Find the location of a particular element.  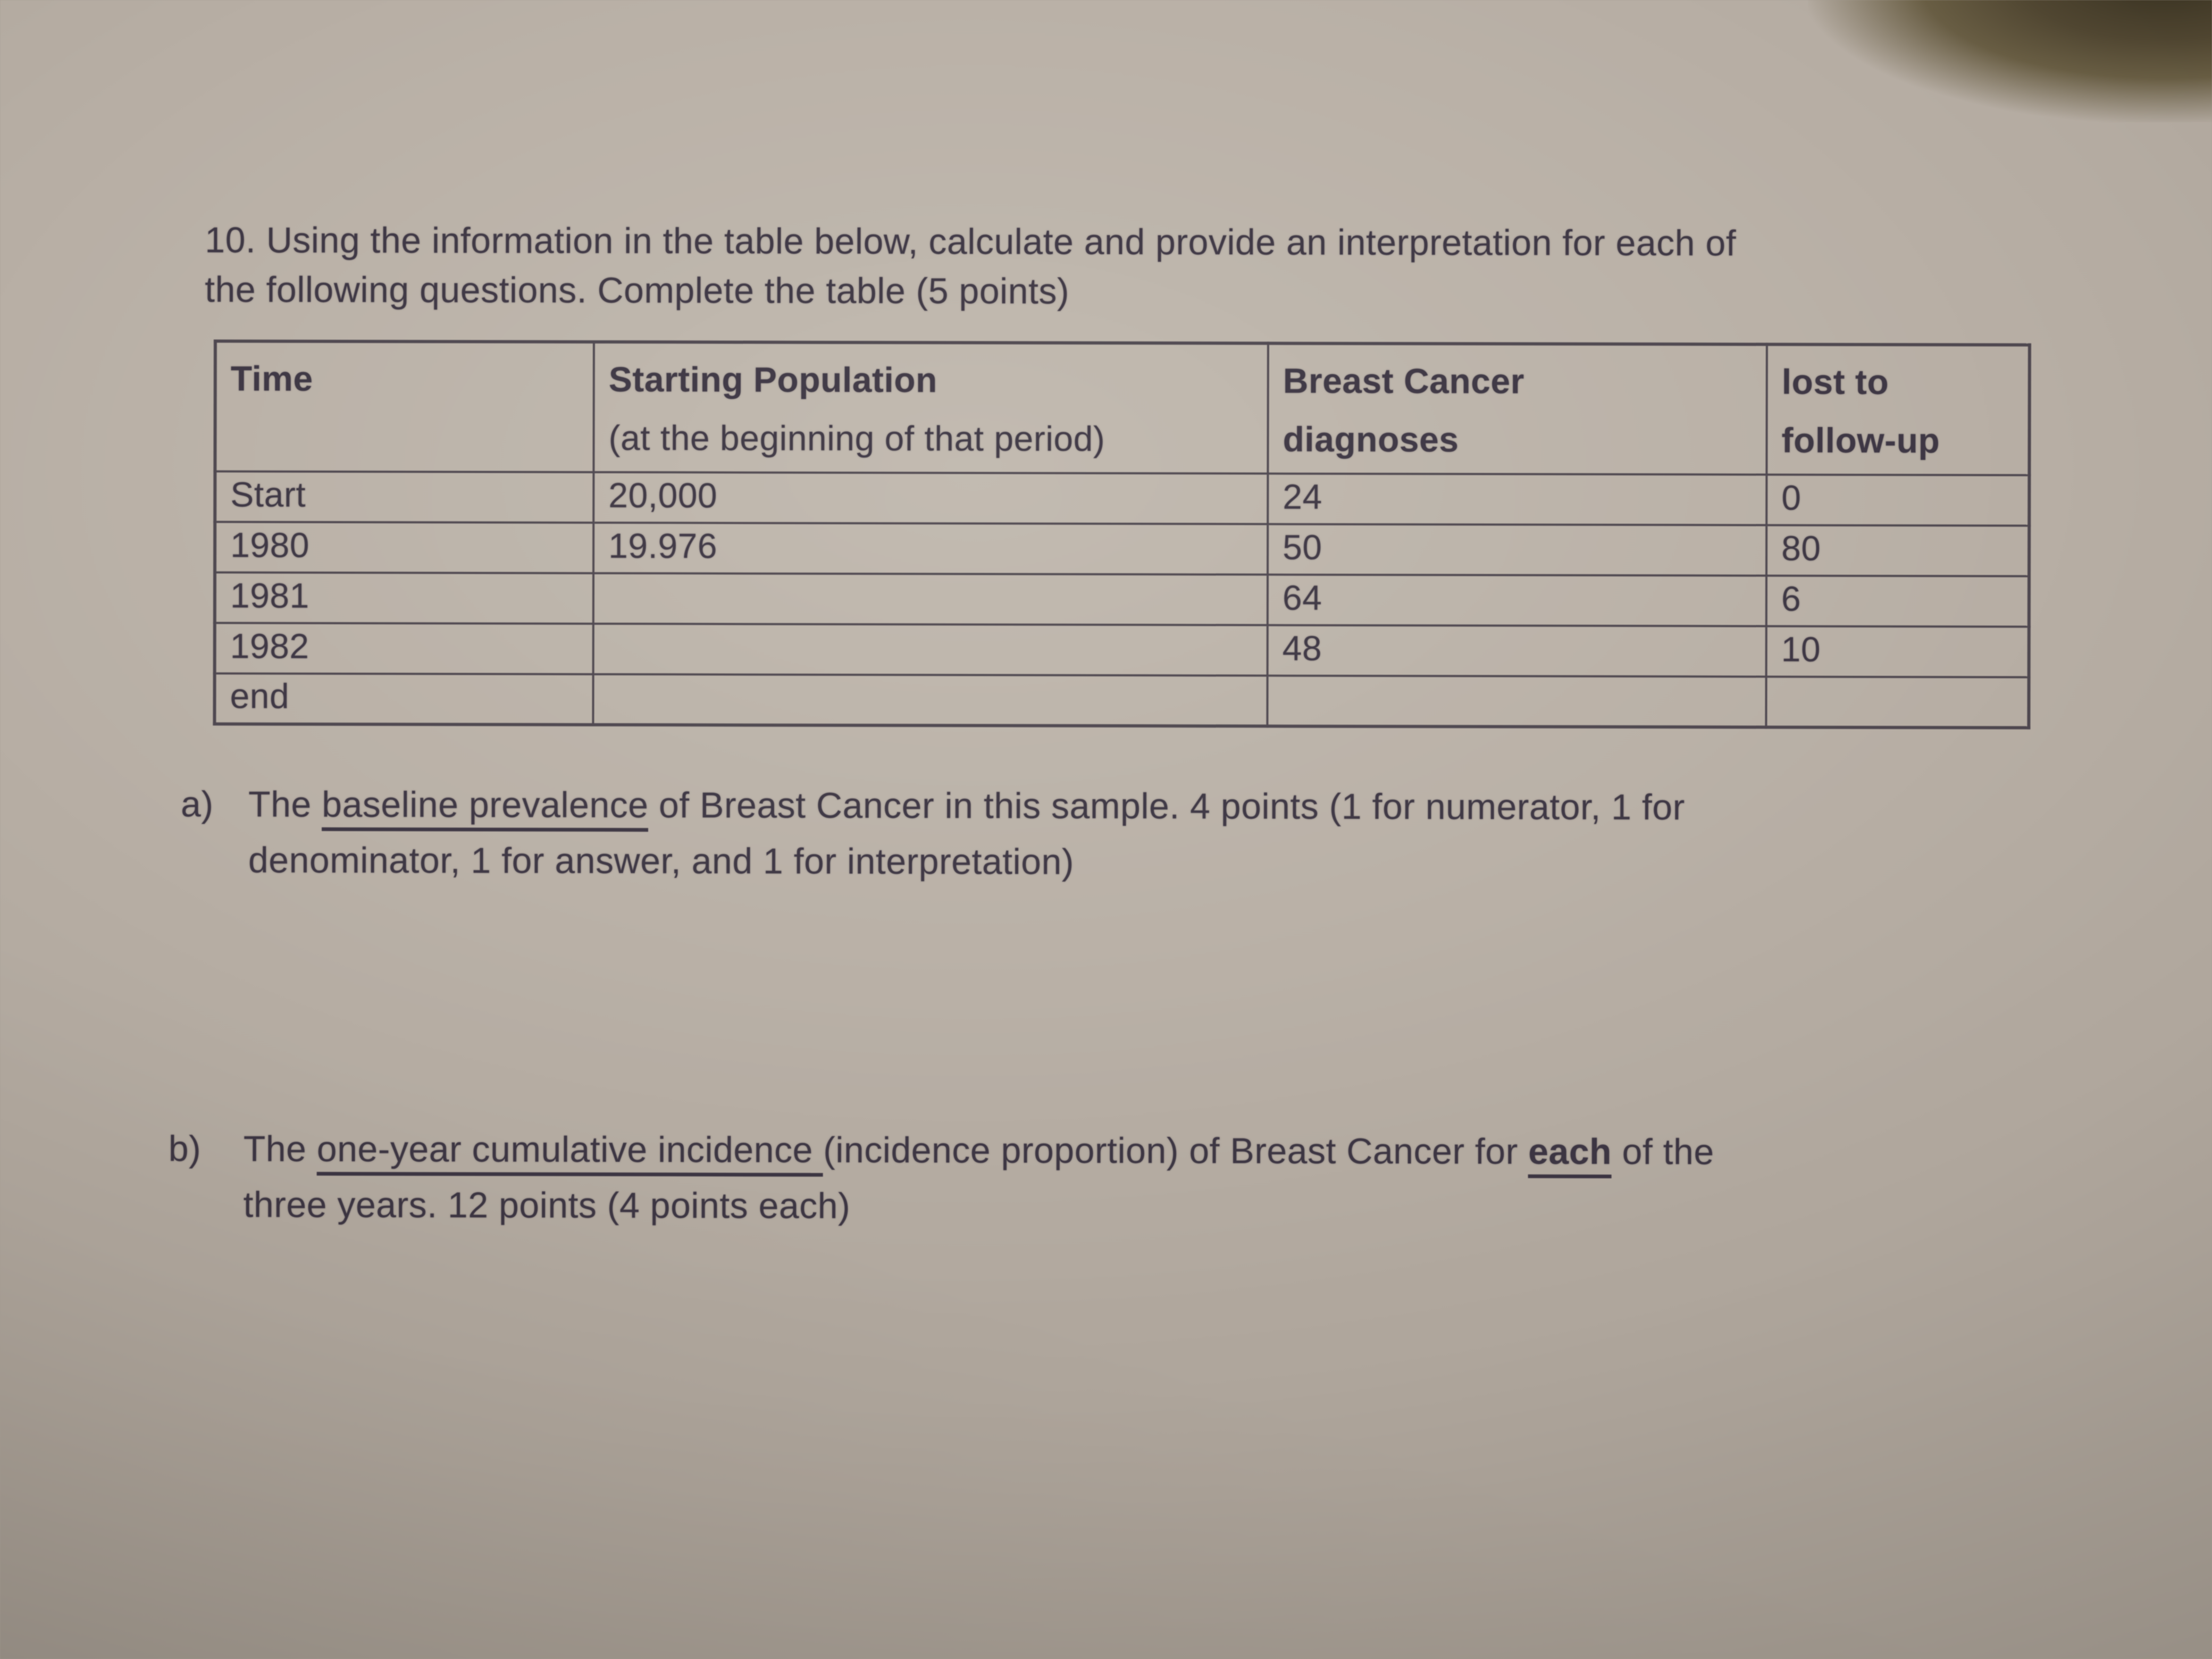

cell-population-1981 is located at coordinates (930, 599).